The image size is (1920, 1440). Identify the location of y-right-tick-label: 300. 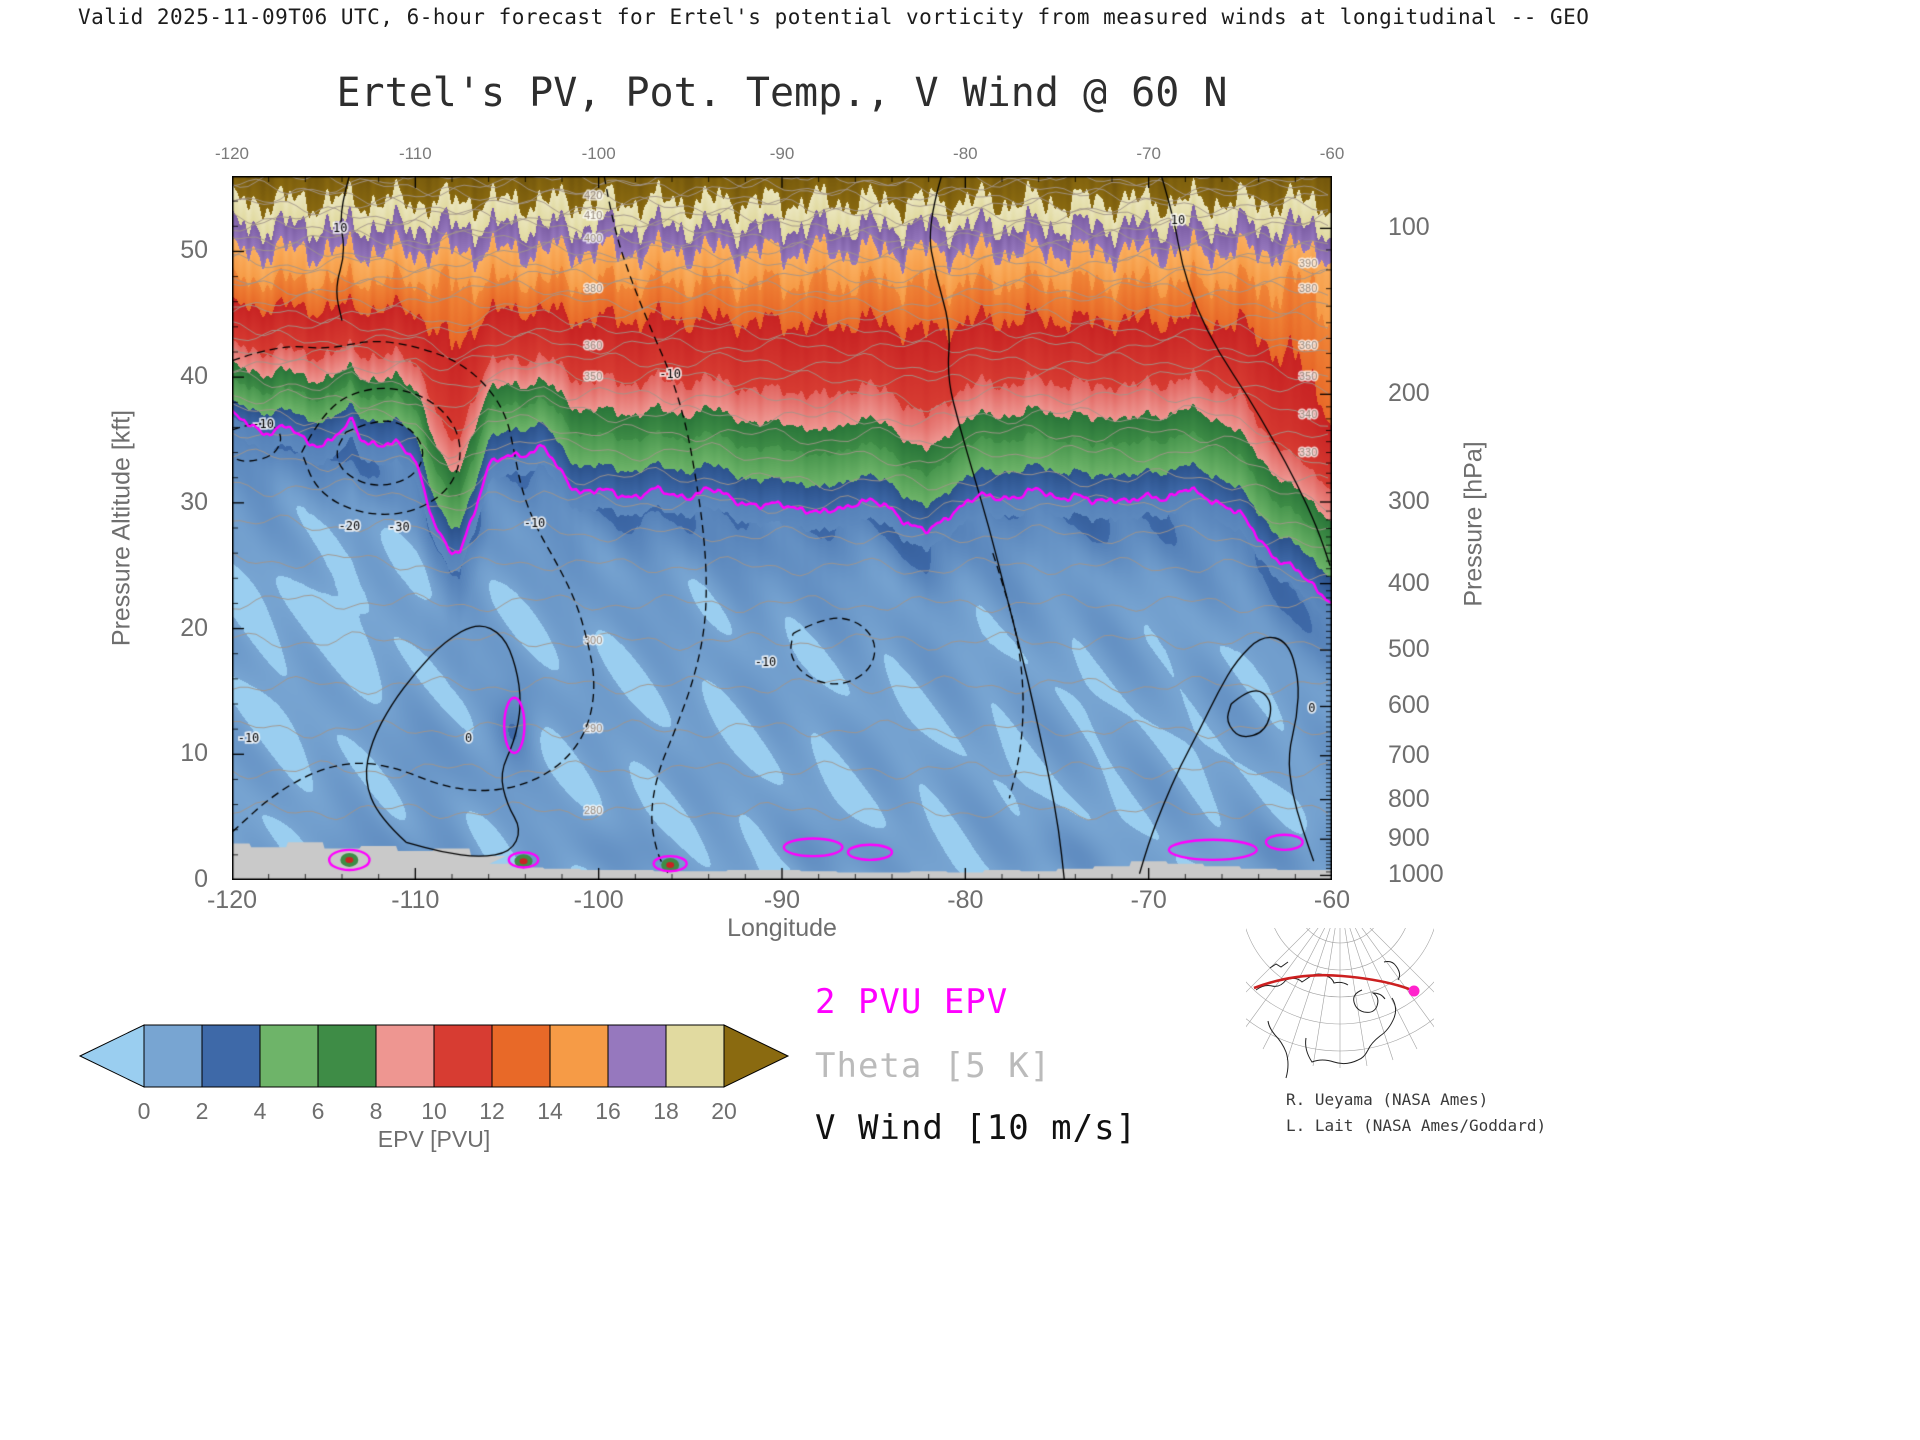
(1409, 500).